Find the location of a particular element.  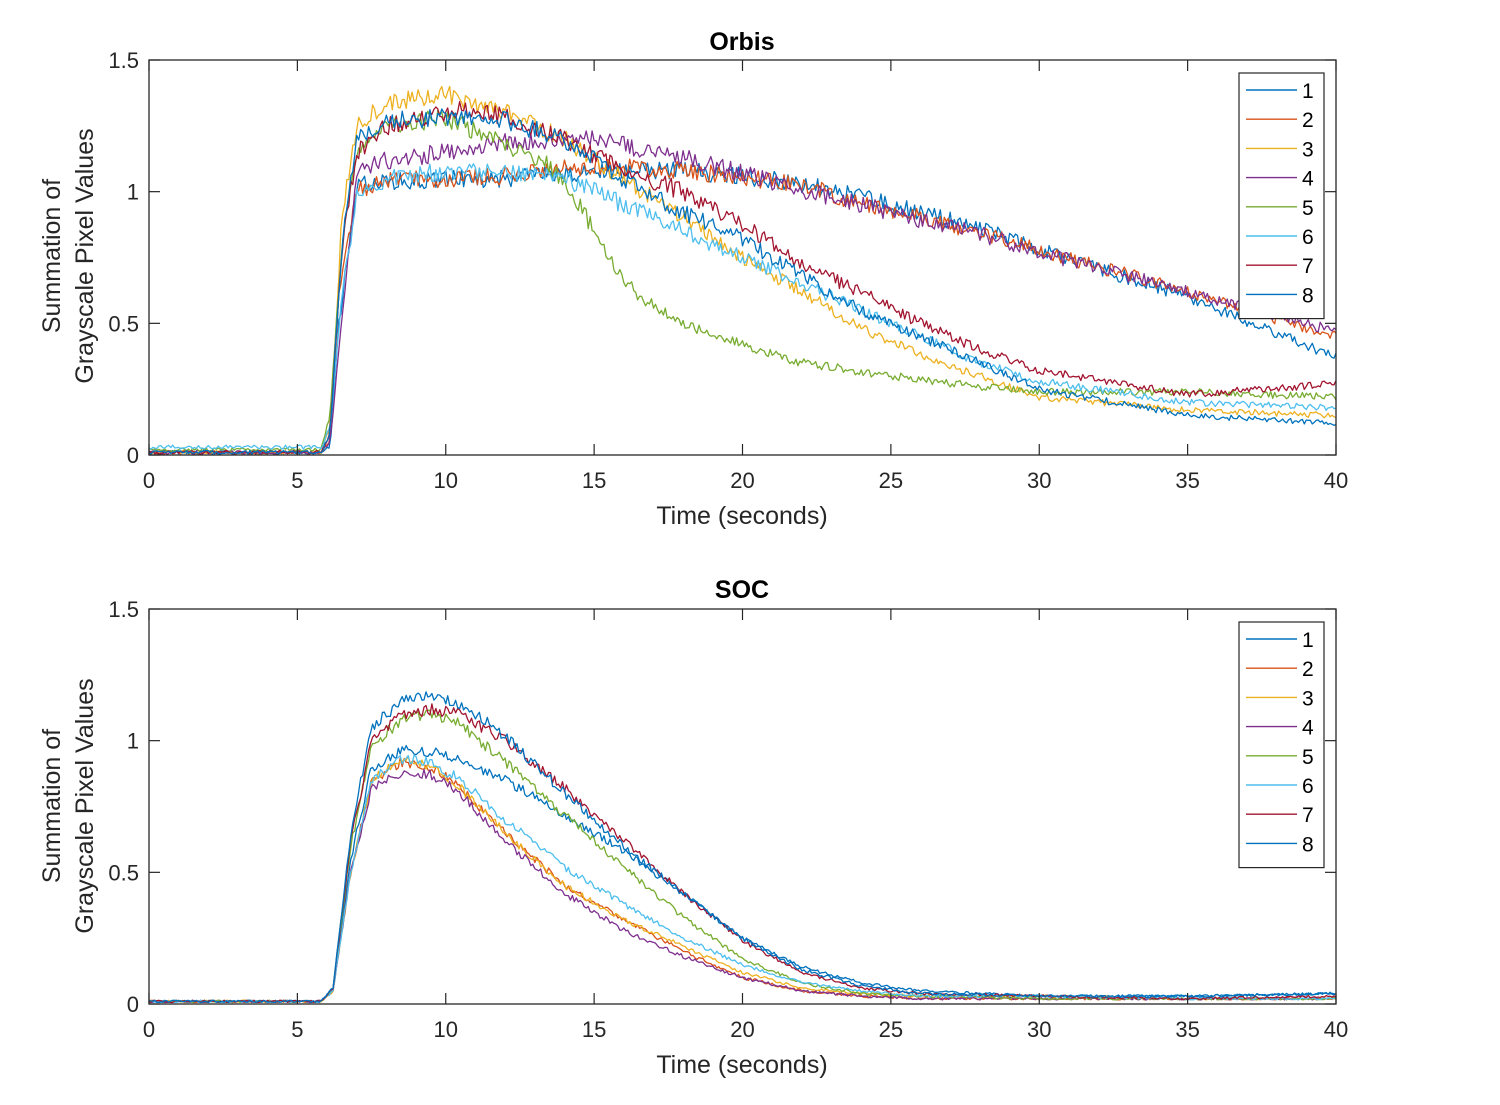

chart-title: Orbis is located at coordinates (741, 42).